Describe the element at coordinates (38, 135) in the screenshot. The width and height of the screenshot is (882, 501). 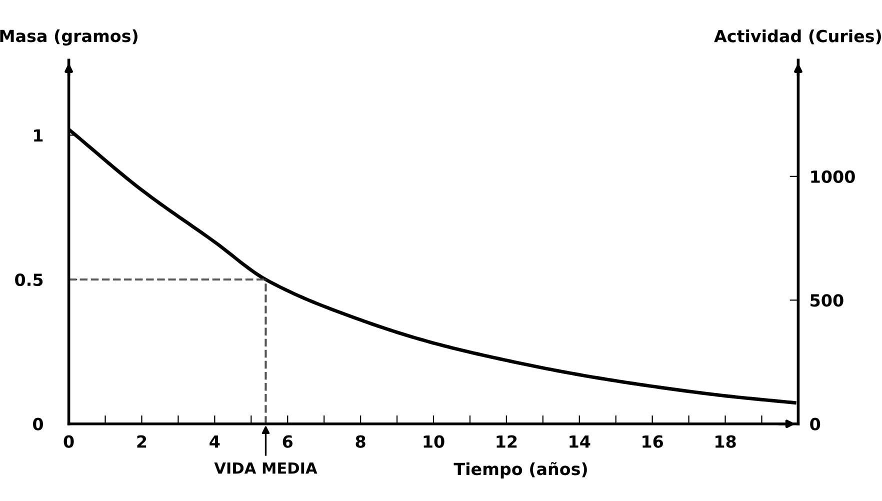
I see `y-tick-label: 1` at that location.